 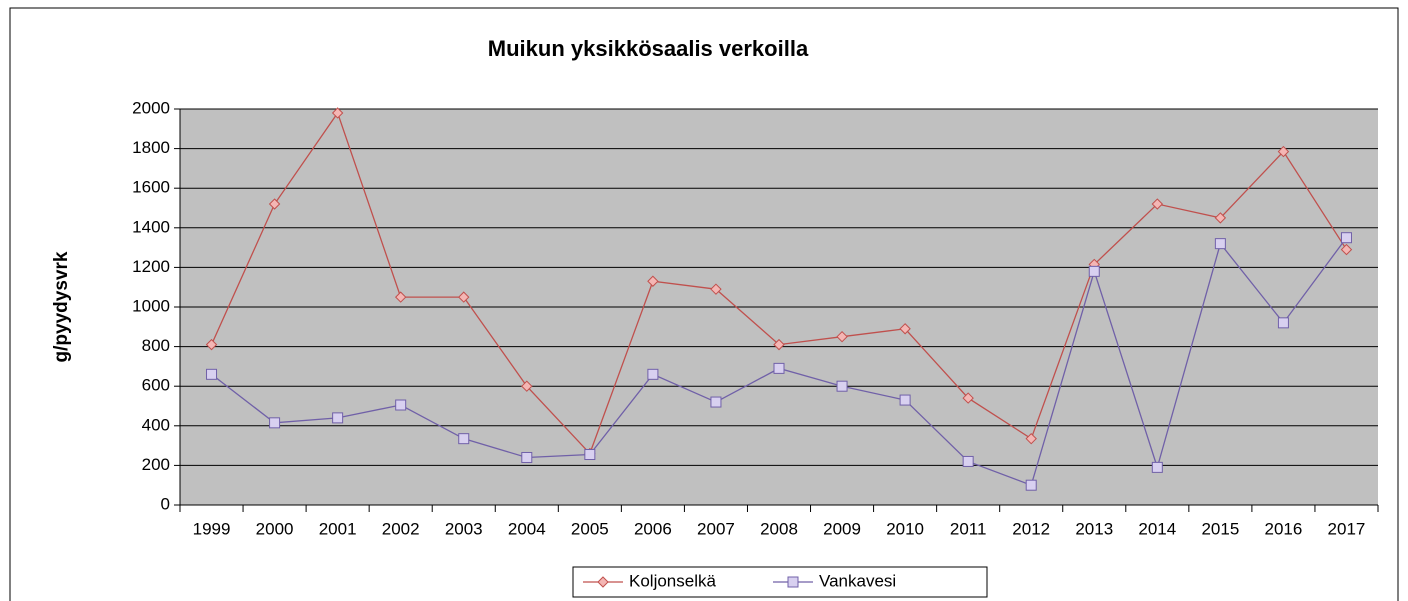 I want to click on y-tick-label: 800, so click(x=156, y=345).